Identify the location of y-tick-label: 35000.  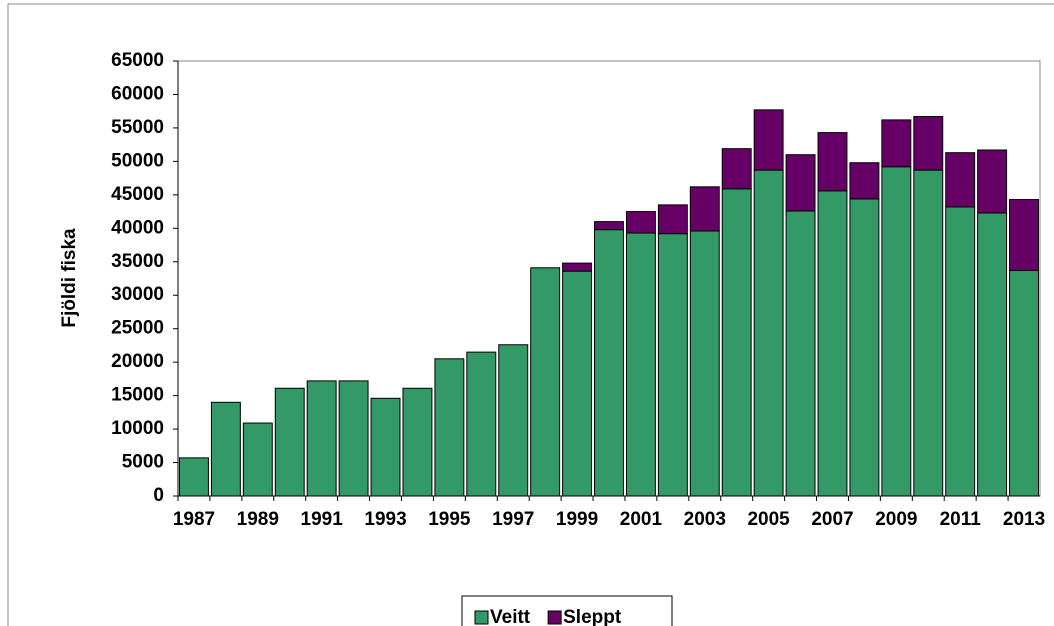
(137, 261).